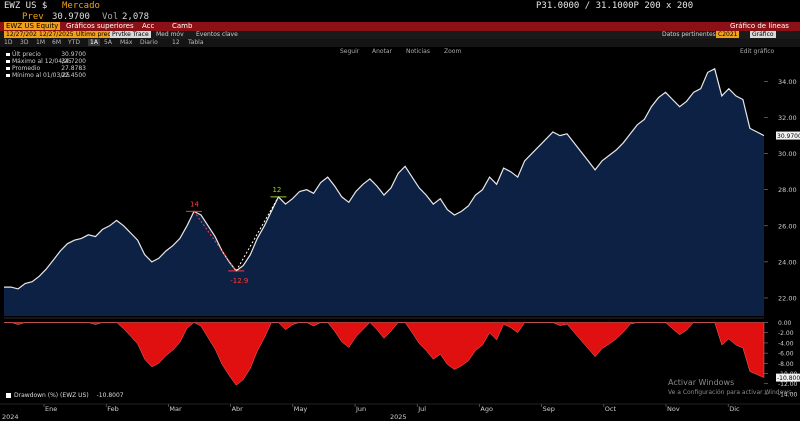  What do you see at coordinates (400, 51) in the screenshot?
I see `chart-tools: Seguir Anotar Noticias Zoom Edit gráfico` at bounding box center [400, 51].